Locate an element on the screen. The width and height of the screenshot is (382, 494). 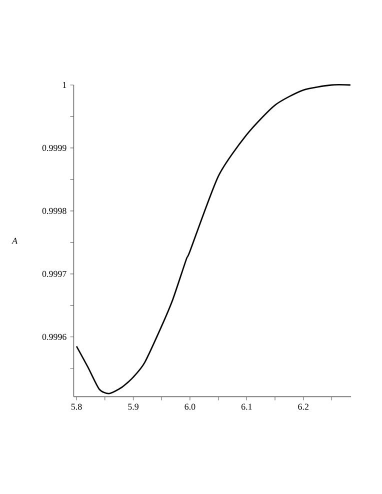
y-axis-title: A is located at coordinates (15, 241).